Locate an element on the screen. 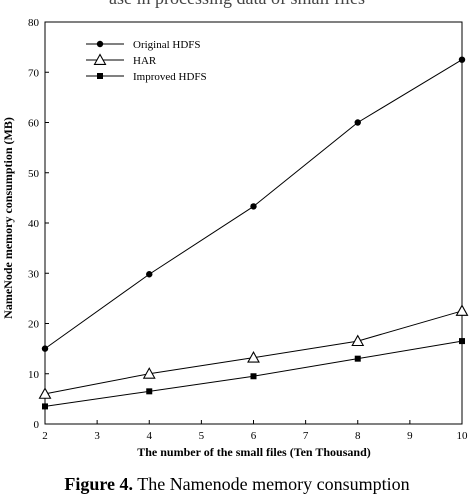  y-tick-label: 80 is located at coordinates (34, 23).